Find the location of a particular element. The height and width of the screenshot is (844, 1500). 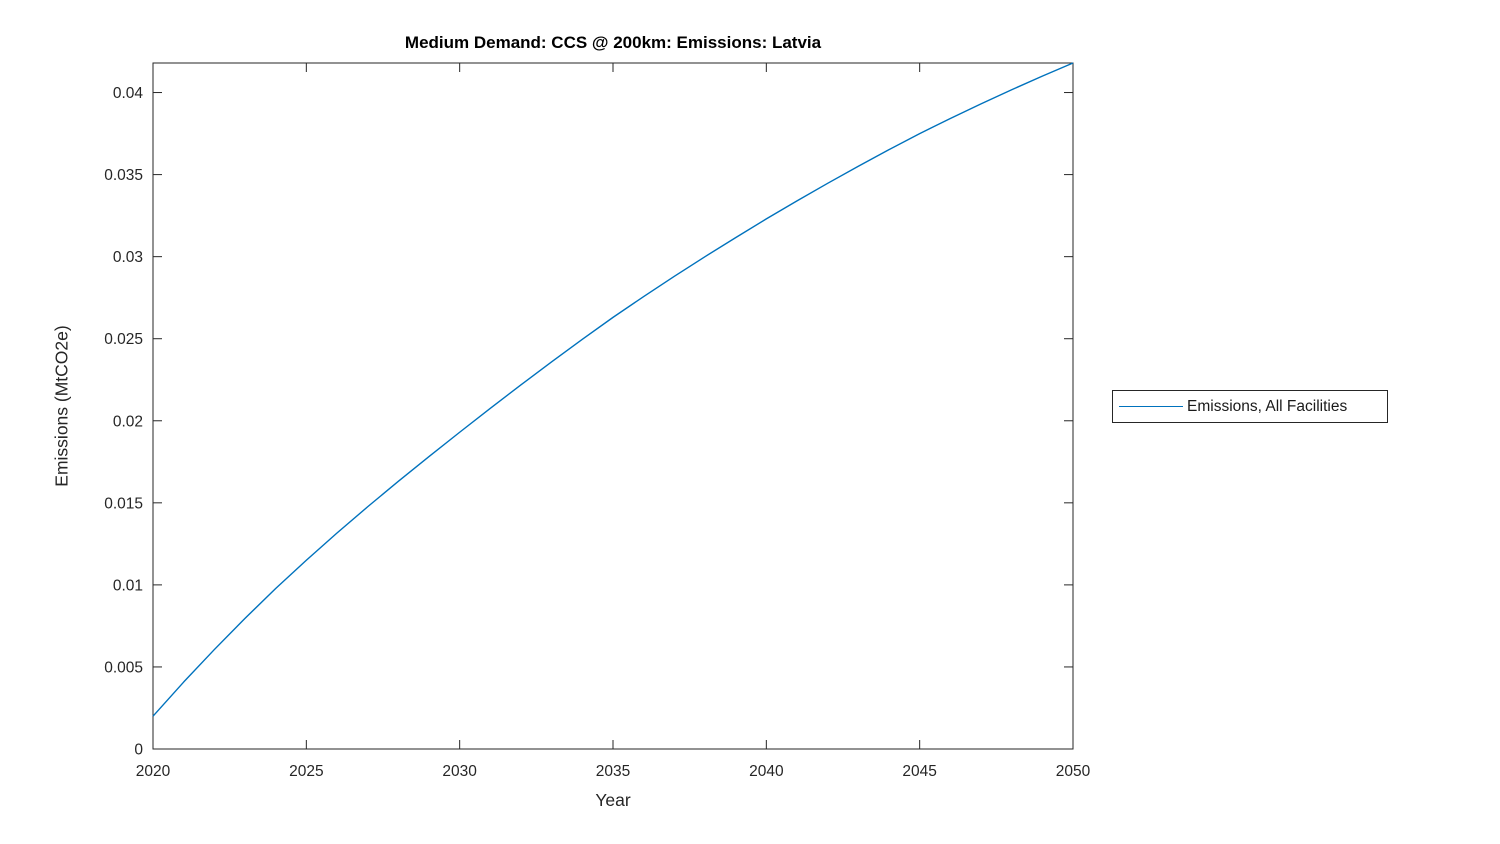

y-tick-label: 0 is located at coordinates (138, 750).